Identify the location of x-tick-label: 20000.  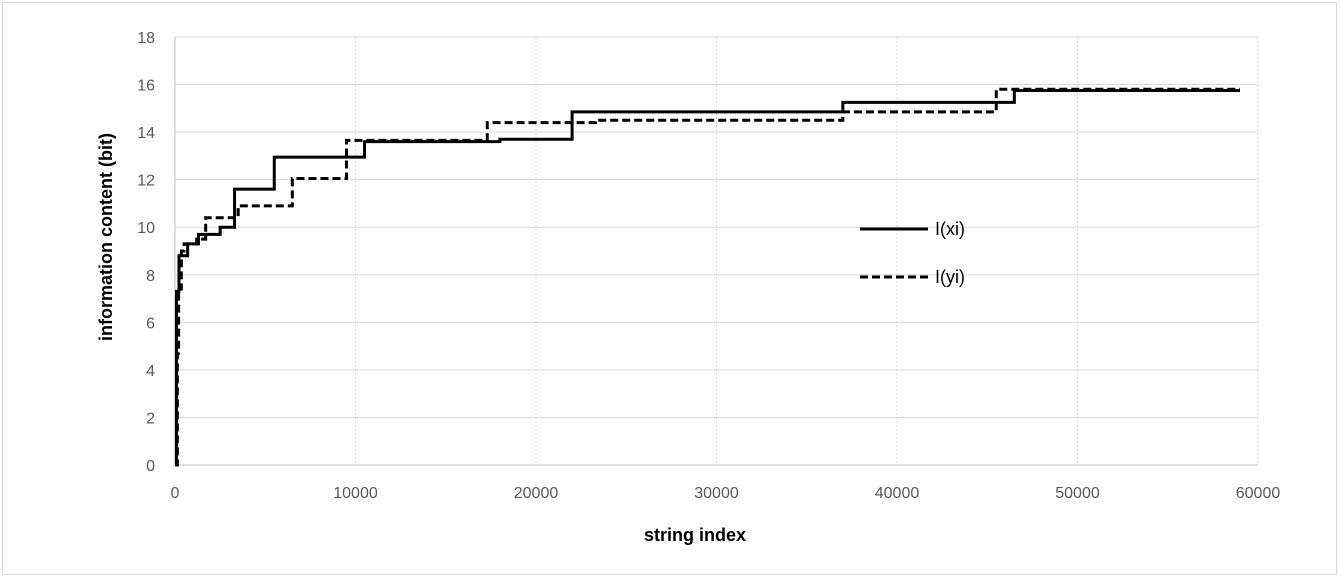
(536, 493).